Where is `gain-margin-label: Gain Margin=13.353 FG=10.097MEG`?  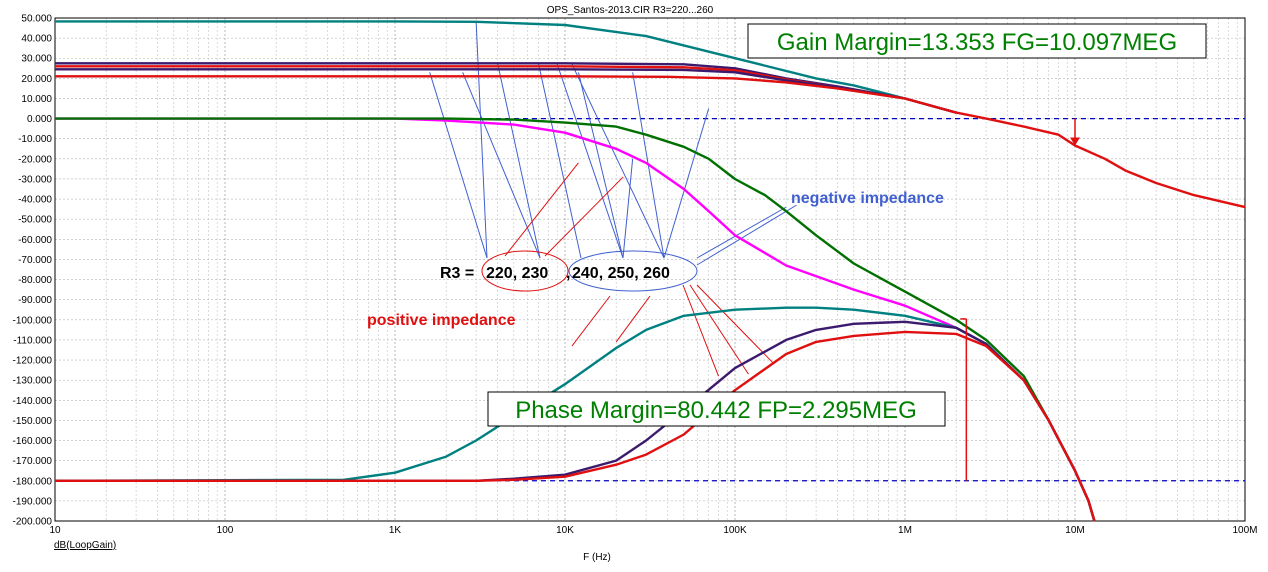
gain-margin-label: Gain Margin=13.353 FG=10.097MEG is located at coordinates (977, 42).